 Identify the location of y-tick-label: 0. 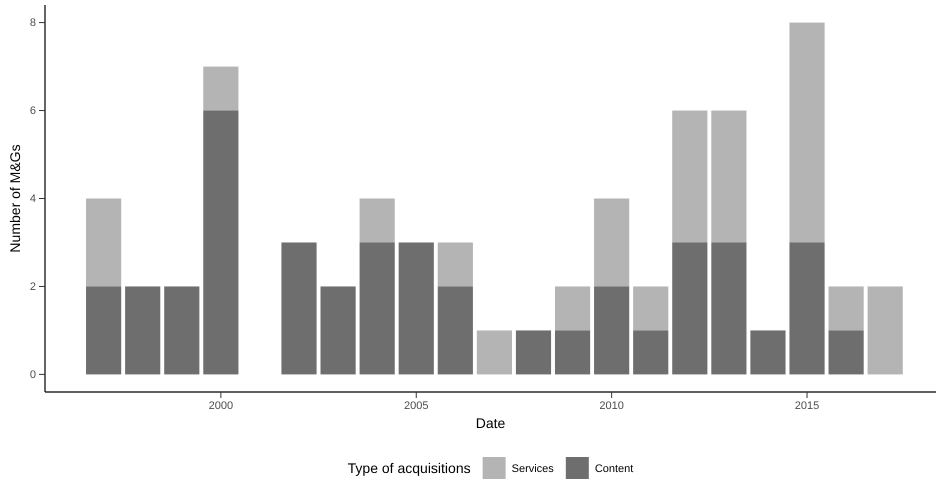
(33, 374).